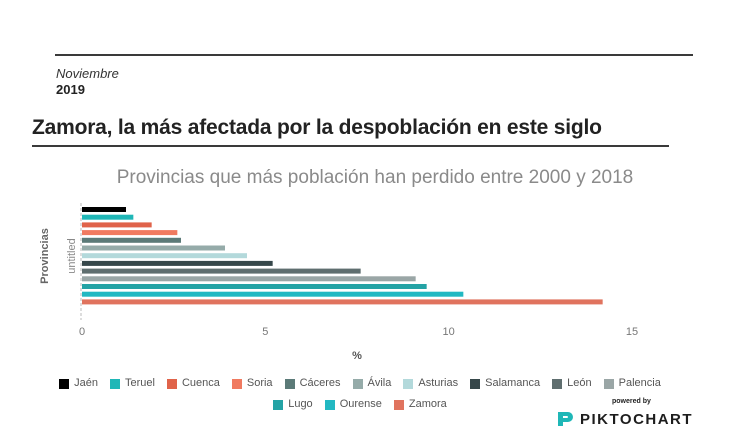 The image size is (750, 446). I want to click on legend-label: Palencia, so click(639, 383).